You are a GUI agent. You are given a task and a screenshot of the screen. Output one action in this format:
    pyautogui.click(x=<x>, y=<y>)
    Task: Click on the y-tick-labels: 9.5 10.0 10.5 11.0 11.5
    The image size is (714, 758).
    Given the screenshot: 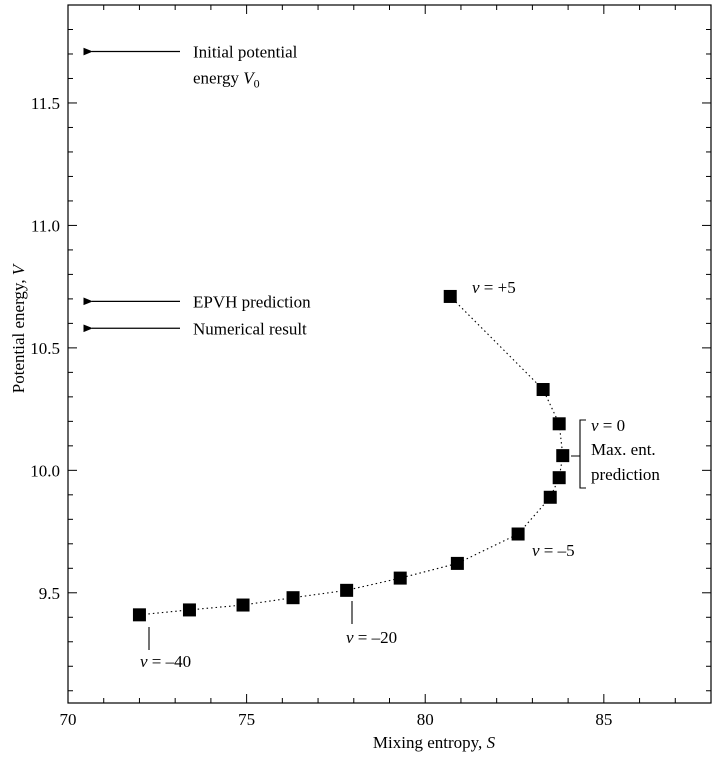 What is the action you would take?
    pyautogui.click(x=45, y=348)
    